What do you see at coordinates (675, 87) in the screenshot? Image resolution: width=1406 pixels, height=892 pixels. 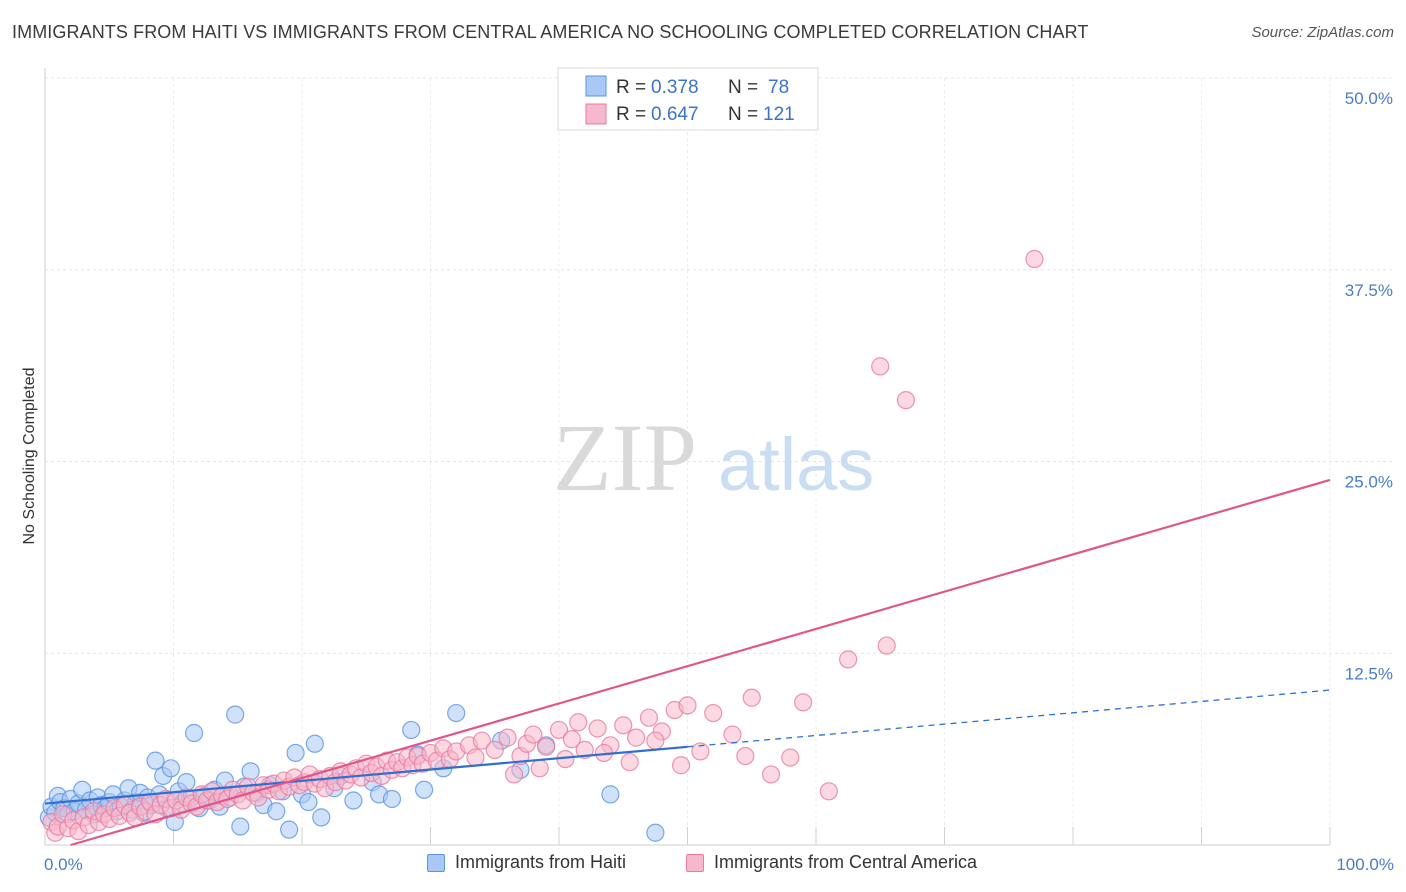 I see `legend-r-value-haiti: 0.378` at bounding box center [675, 87].